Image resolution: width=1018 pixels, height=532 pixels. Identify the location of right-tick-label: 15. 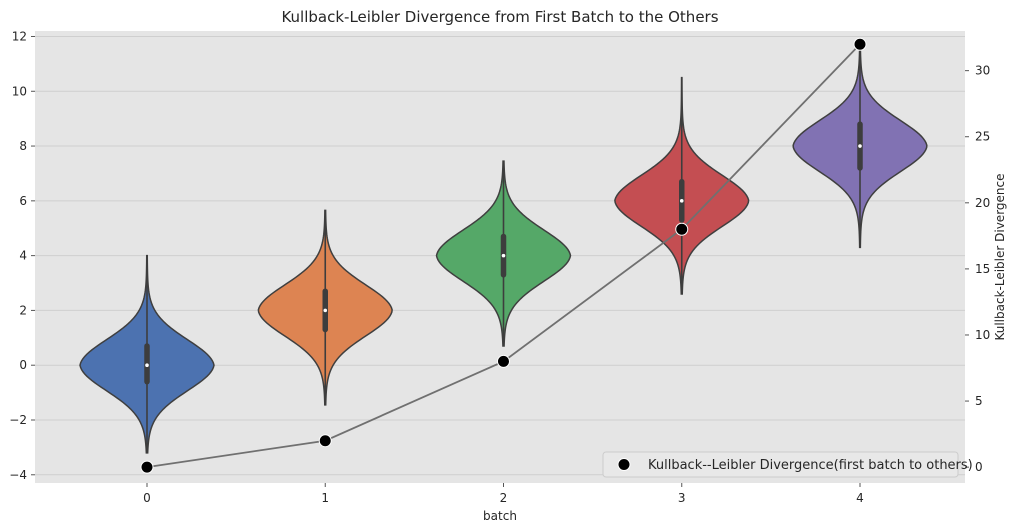
(982, 269).